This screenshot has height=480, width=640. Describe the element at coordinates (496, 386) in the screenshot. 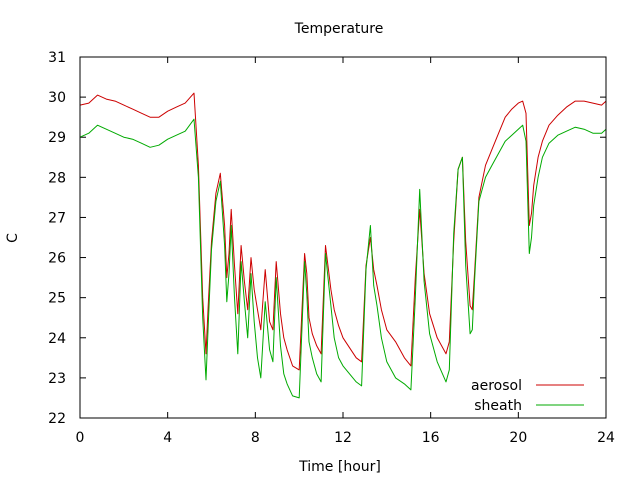

I see `legend-label-aerosol: aerosol` at that location.